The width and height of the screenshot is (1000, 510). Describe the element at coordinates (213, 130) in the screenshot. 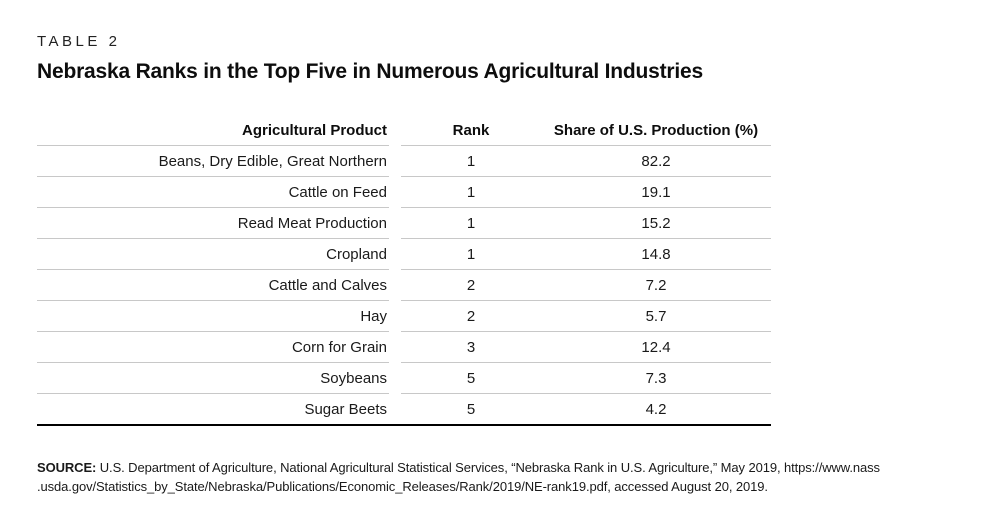

I see `column-header-product: Agricultural Product` at that location.